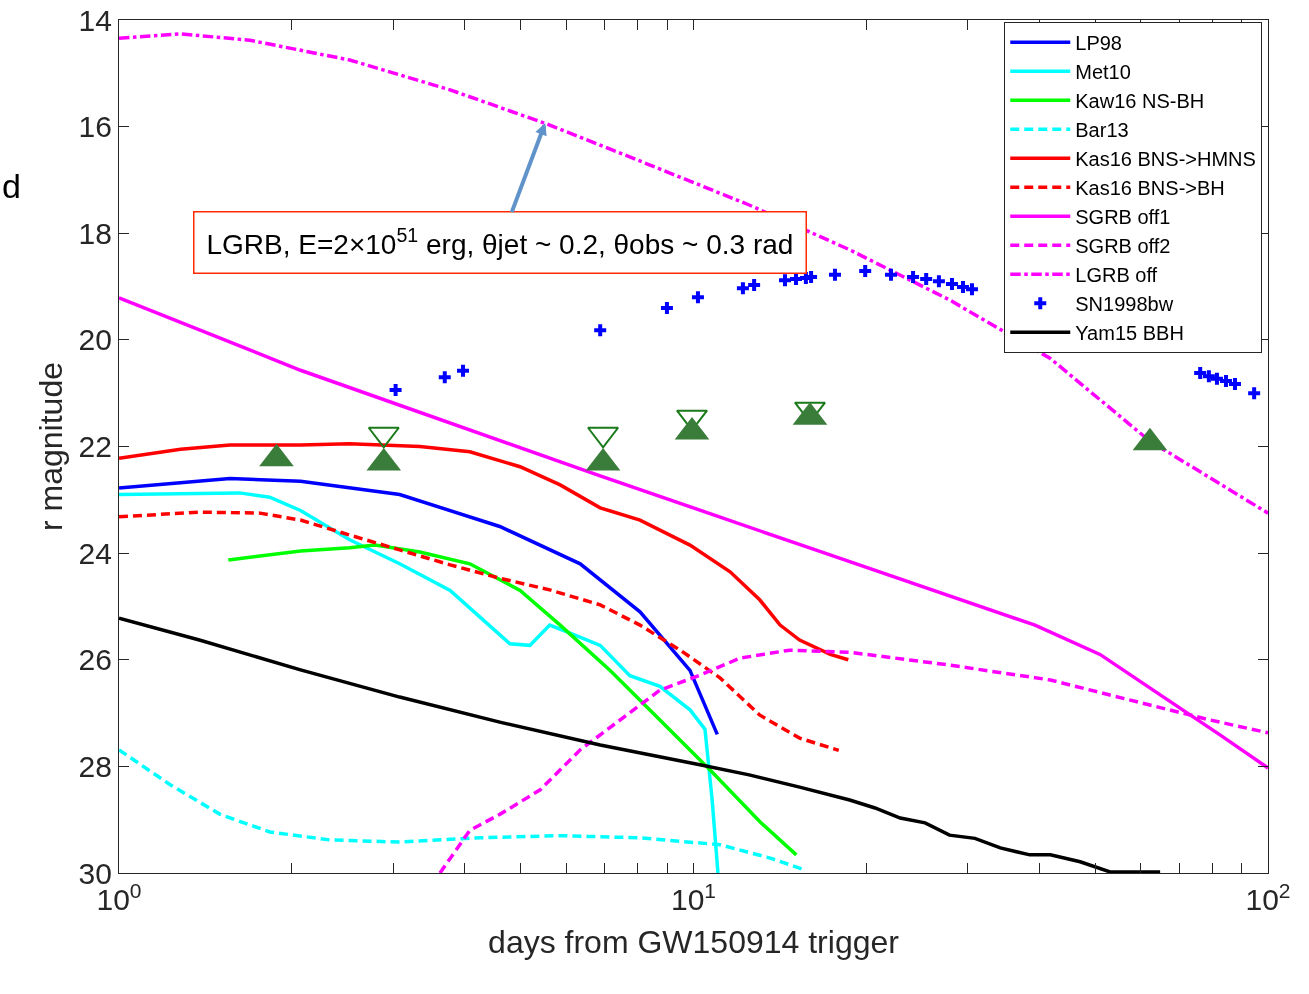 This screenshot has height=994, width=1309. I want to click on y-tick-label: 22, so click(95, 446).